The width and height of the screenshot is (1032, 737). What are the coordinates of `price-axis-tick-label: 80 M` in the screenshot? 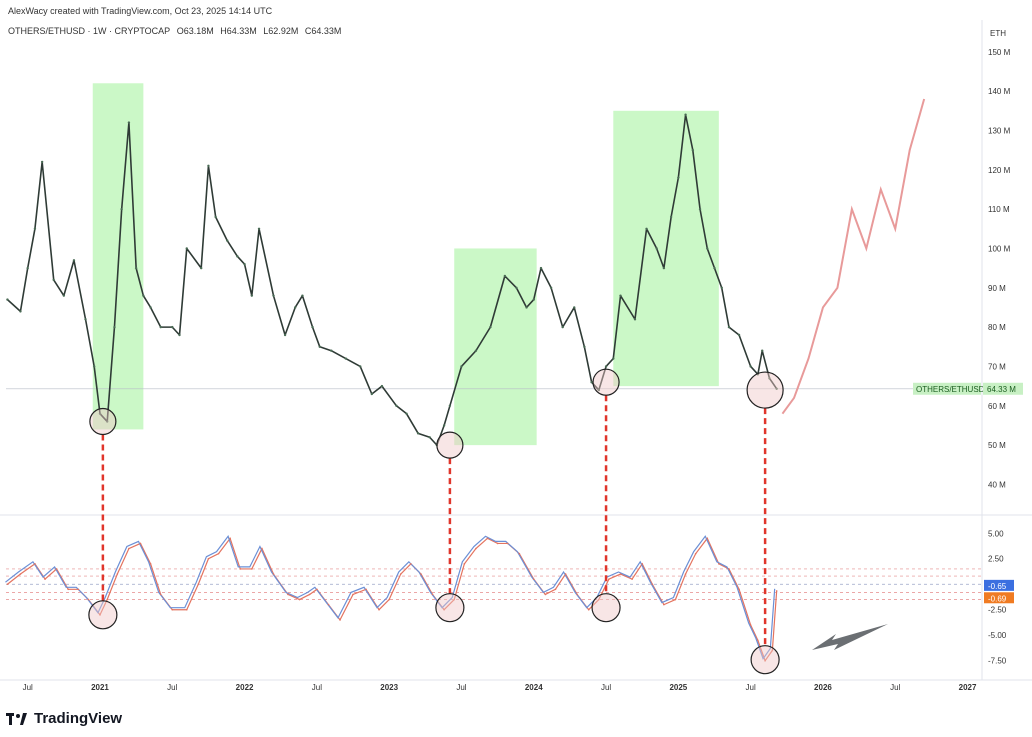 It's located at (997, 327).